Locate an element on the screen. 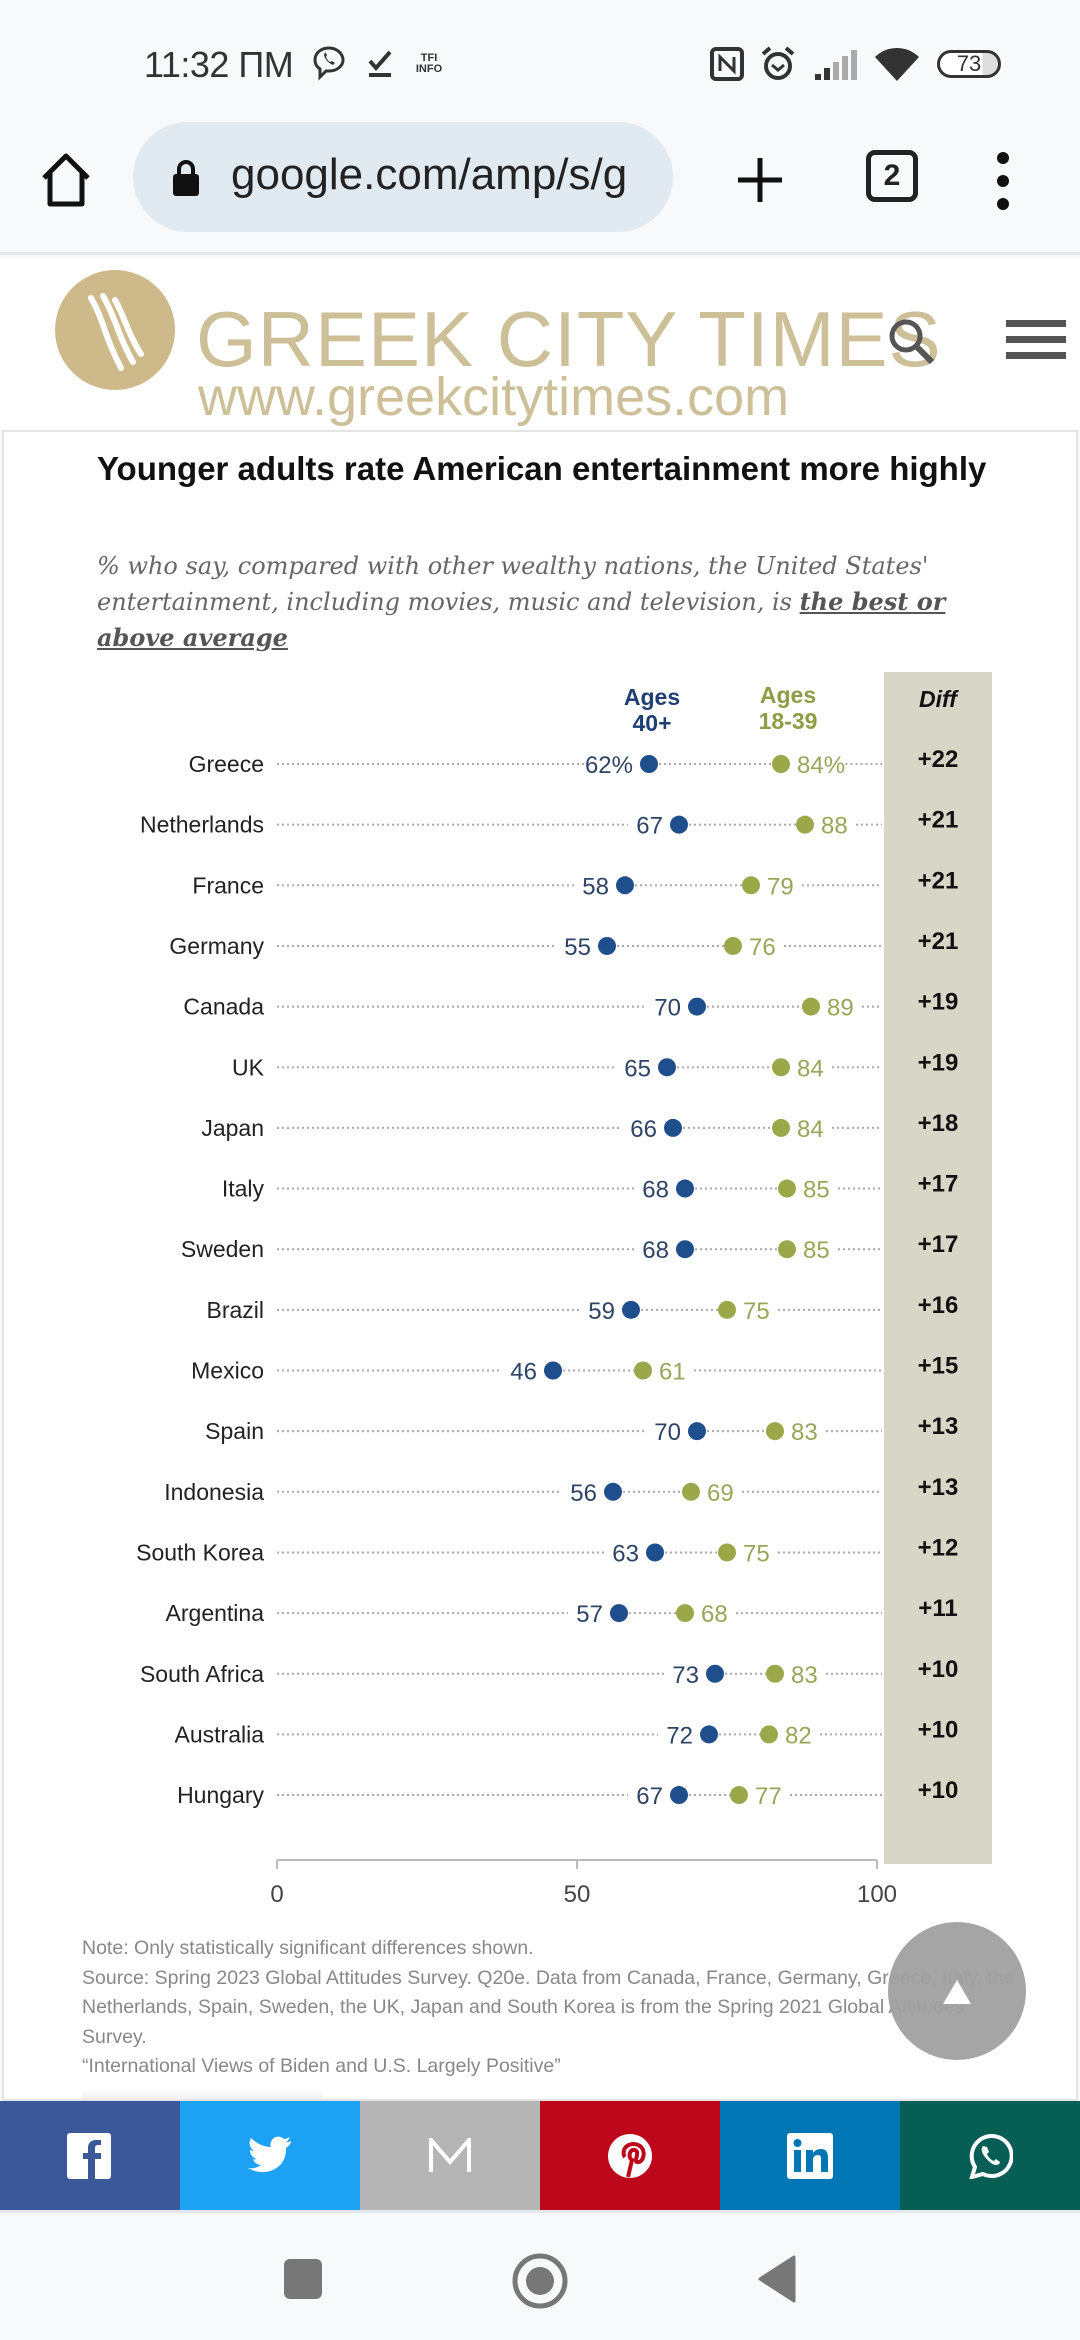 This screenshot has height=2340, width=1080. share-bar is located at coordinates (540, 2155).